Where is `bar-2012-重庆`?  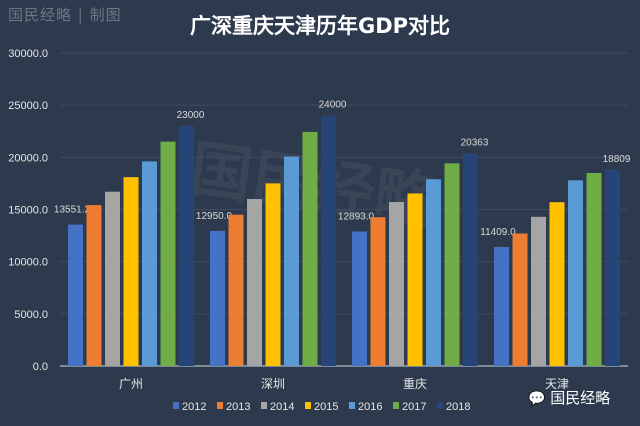 bar-2012-重庆 is located at coordinates (359, 298).